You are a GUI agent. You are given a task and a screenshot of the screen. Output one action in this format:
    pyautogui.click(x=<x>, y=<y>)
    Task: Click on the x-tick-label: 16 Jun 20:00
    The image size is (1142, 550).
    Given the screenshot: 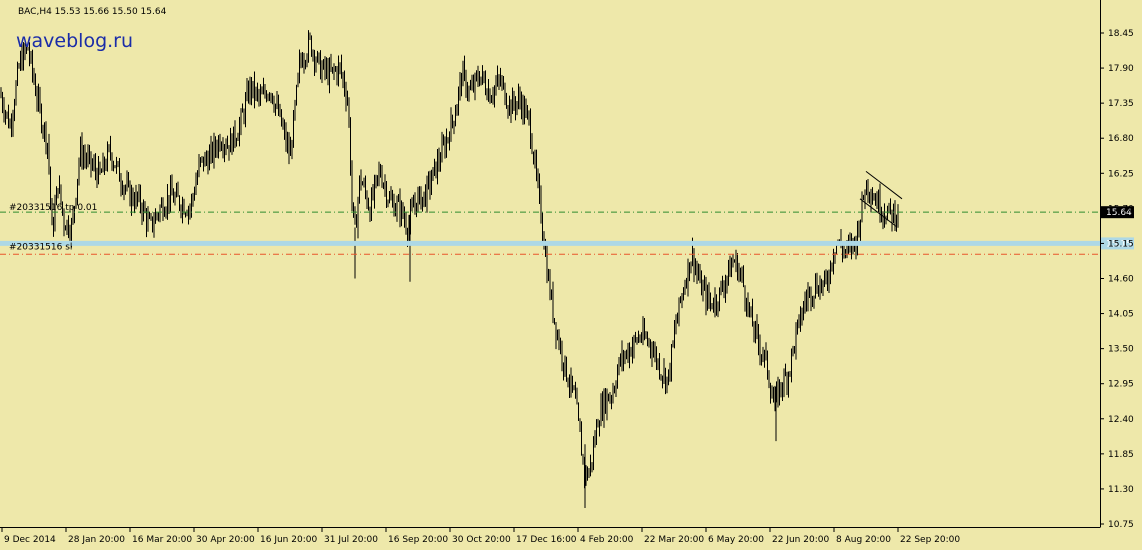 What is the action you would take?
    pyautogui.click(x=288, y=540)
    